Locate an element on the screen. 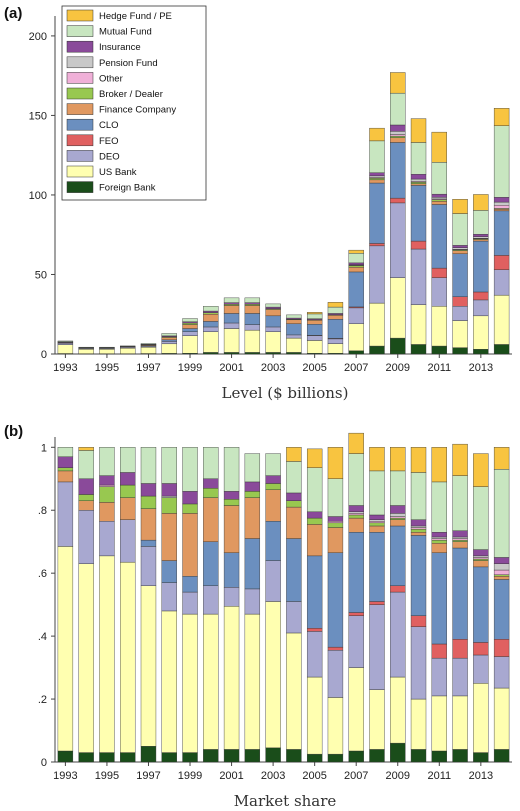 The image size is (520, 811). bar-segment-mutual-fund-2003 is located at coordinates (273, 305).